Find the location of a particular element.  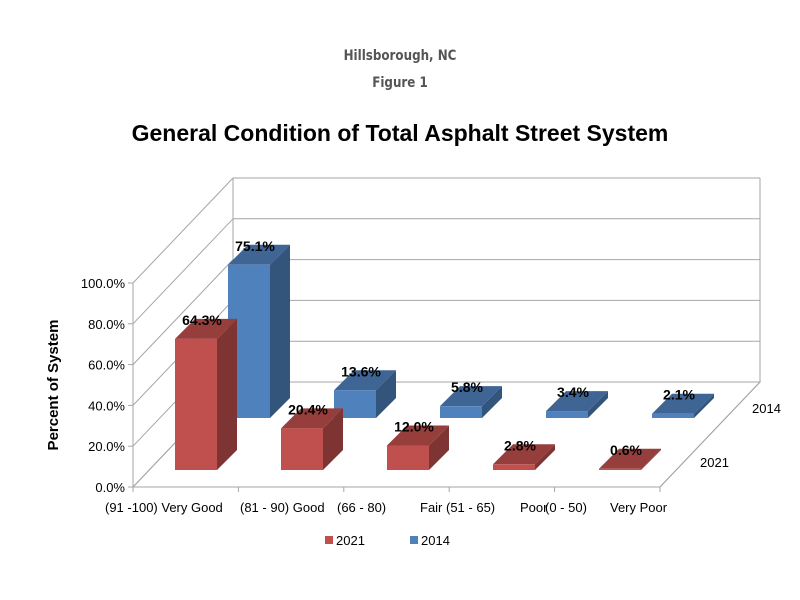

bar-2014-0-side is located at coordinates (280, 331).